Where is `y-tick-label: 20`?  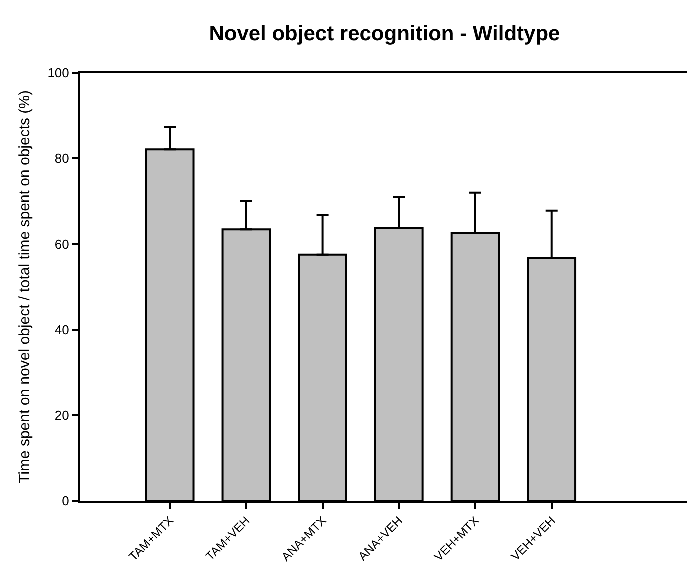
y-tick-label: 20 is located at coordinates (62, 415).